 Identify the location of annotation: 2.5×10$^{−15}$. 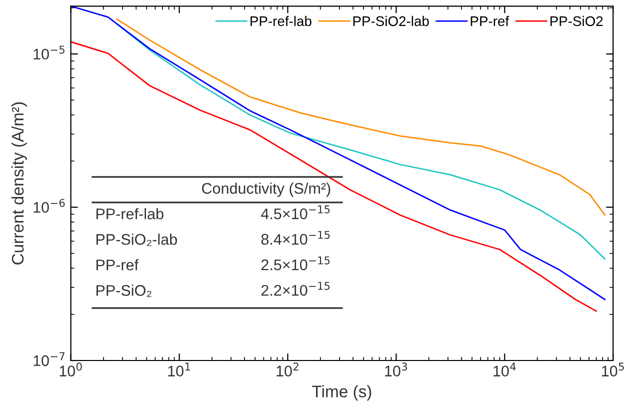
(295, 263).